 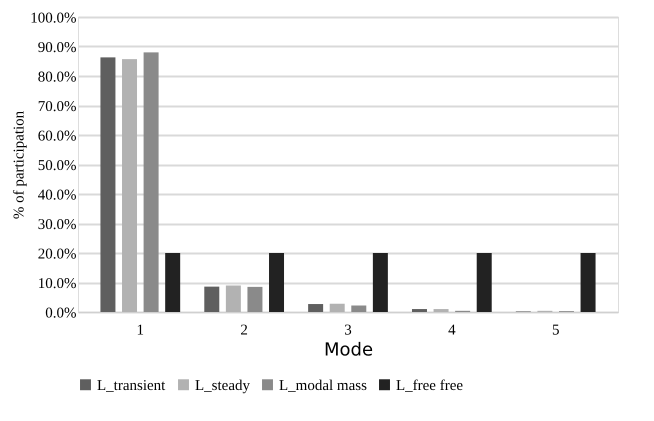 What do you see at coordinates (57, 136) in the screenshot?
I see `y-tick-label: 60.0%` at bounding box center [57, 136].